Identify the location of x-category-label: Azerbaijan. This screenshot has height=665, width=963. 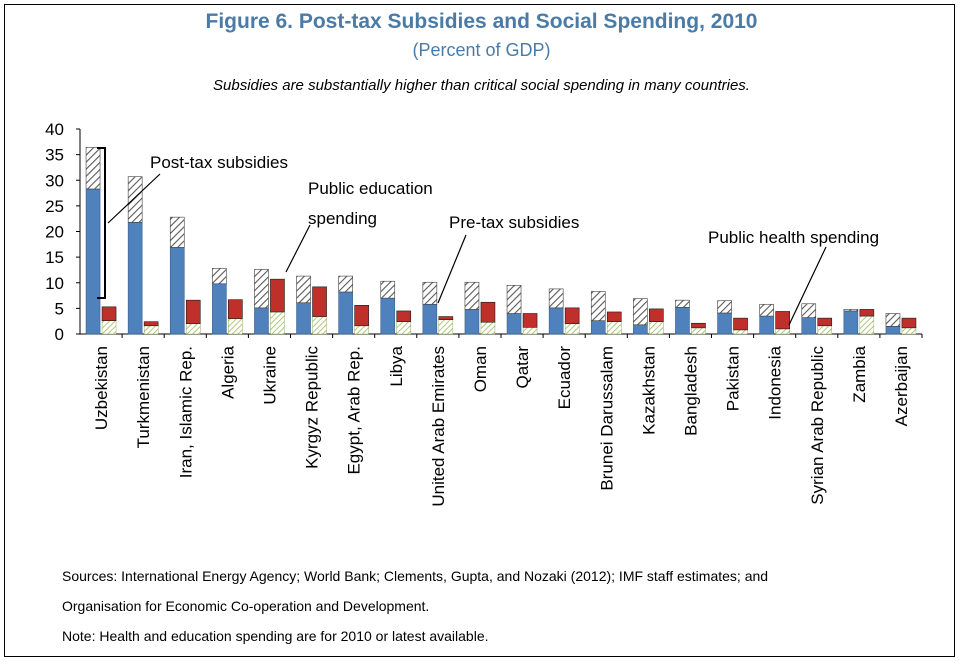
(901, 386).